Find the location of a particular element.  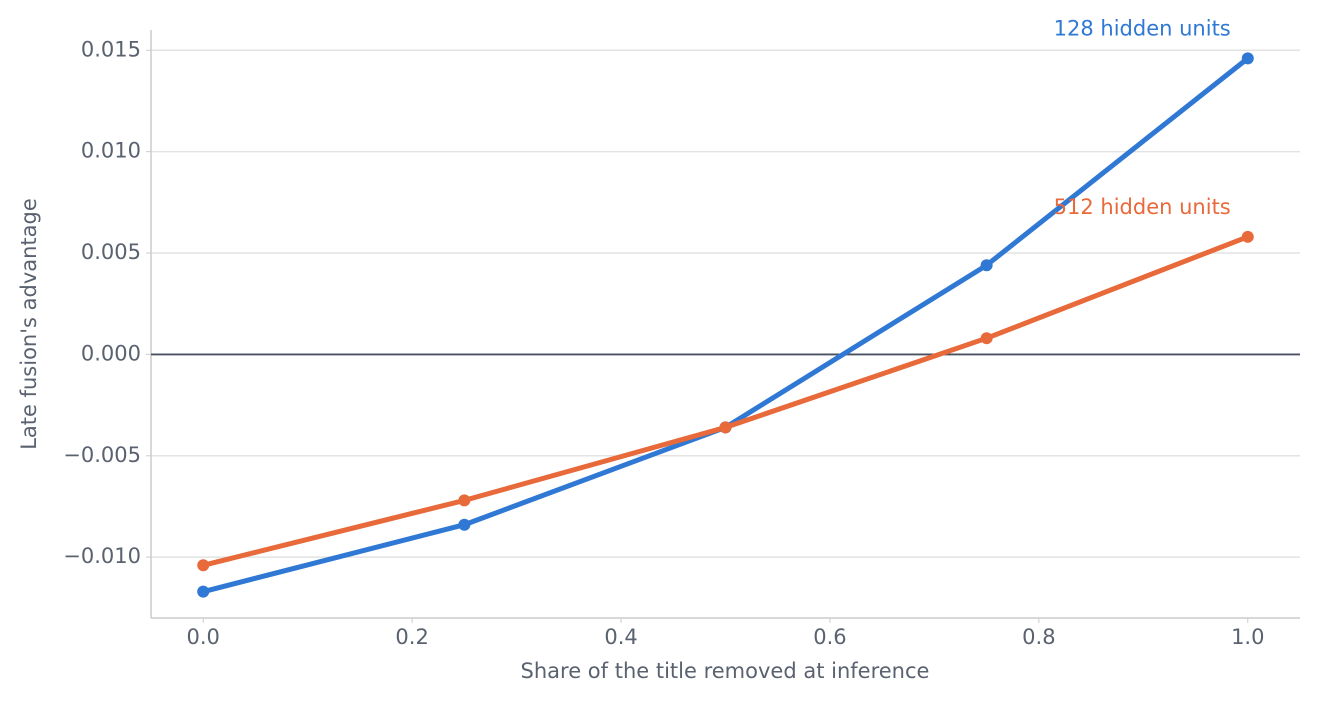

y-tick-label: 0.015 is located at coordinates (111, 49).